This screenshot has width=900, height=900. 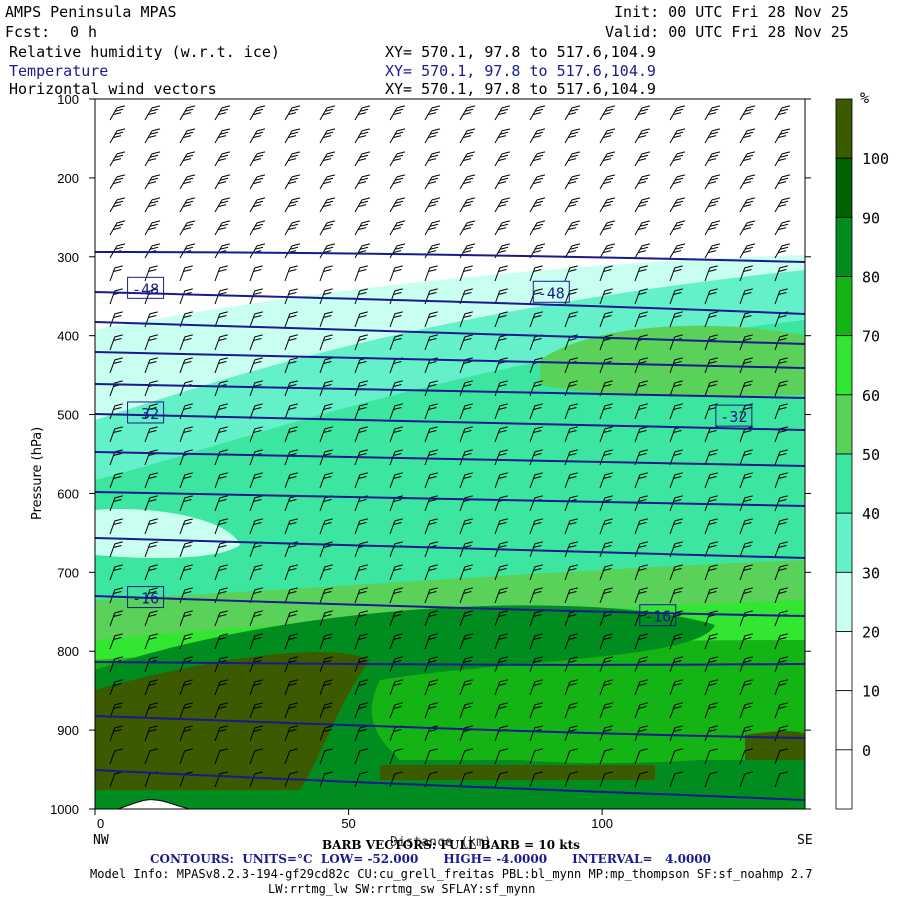 What do you see at coordinates (844, 365) in the screenshot?
I see `colorbar-segment` at bounding box center [844, 365].